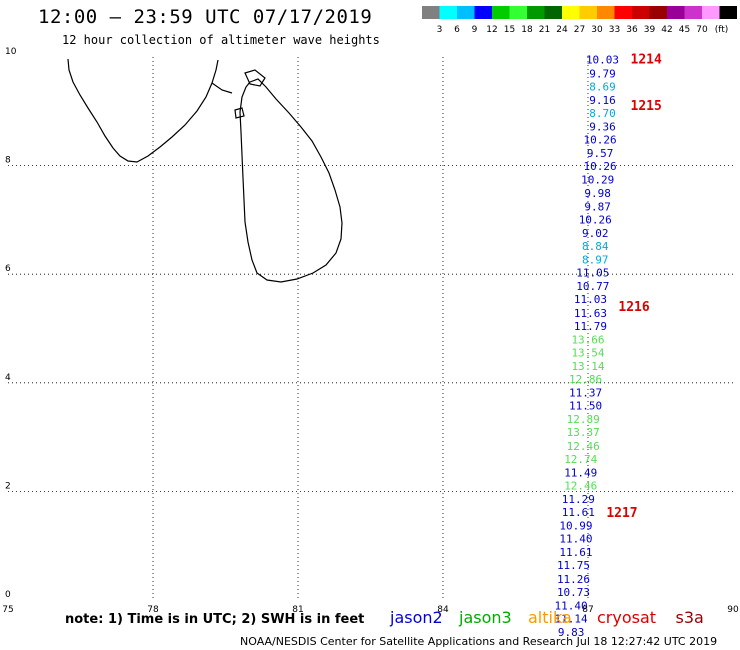 The height and width of the screenshot is (650, 740). What do you see at coordinates (587, 339) in the screenshot?
I see `swh-value: 13.66` at bounding box center [587, 339].